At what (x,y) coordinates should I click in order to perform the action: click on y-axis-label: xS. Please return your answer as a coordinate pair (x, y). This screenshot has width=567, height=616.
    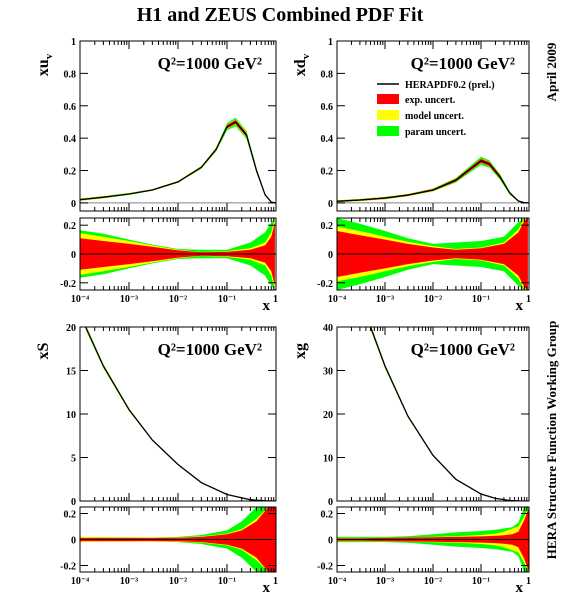
    Looking at the image, I should click on (43, 350).